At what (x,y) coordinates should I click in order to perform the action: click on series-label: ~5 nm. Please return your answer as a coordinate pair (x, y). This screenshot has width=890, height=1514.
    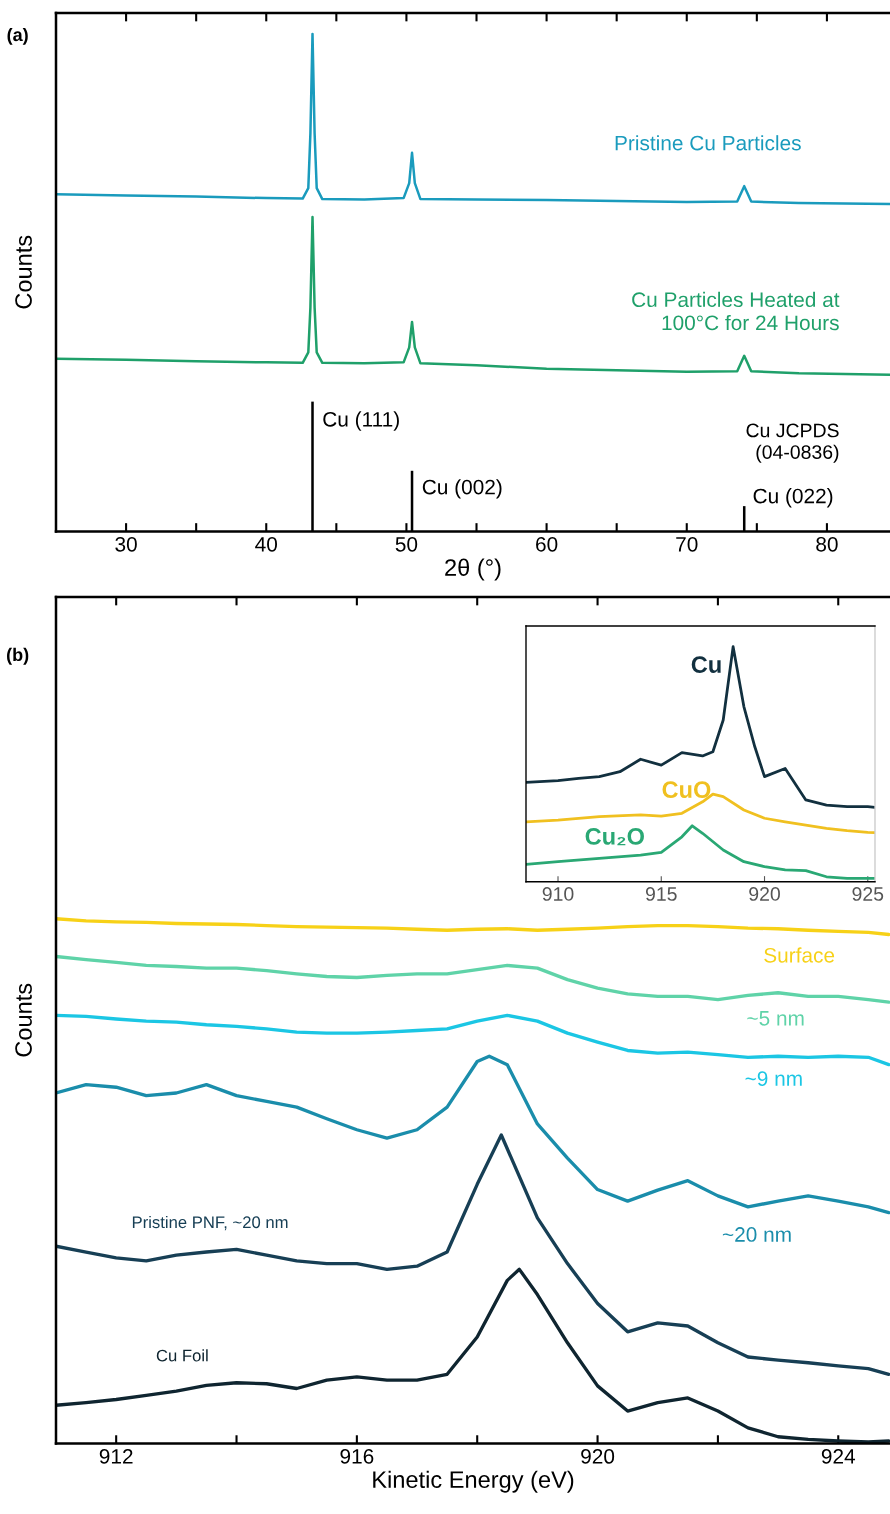
    Looking at the image, I should click on (775, 1018).